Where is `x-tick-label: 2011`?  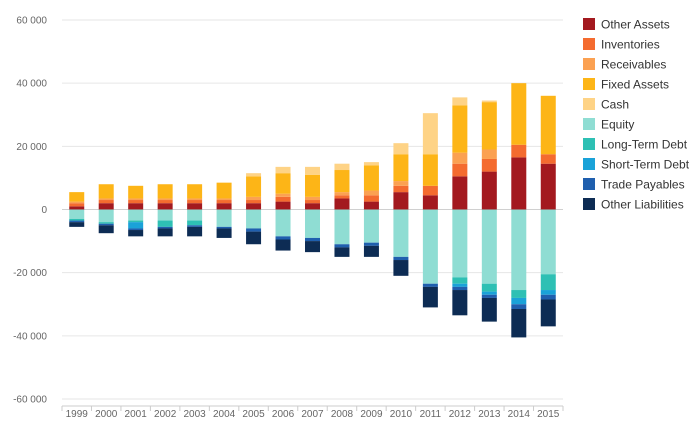
x-tick-label: 2011 is located at coordinates (431, 414).